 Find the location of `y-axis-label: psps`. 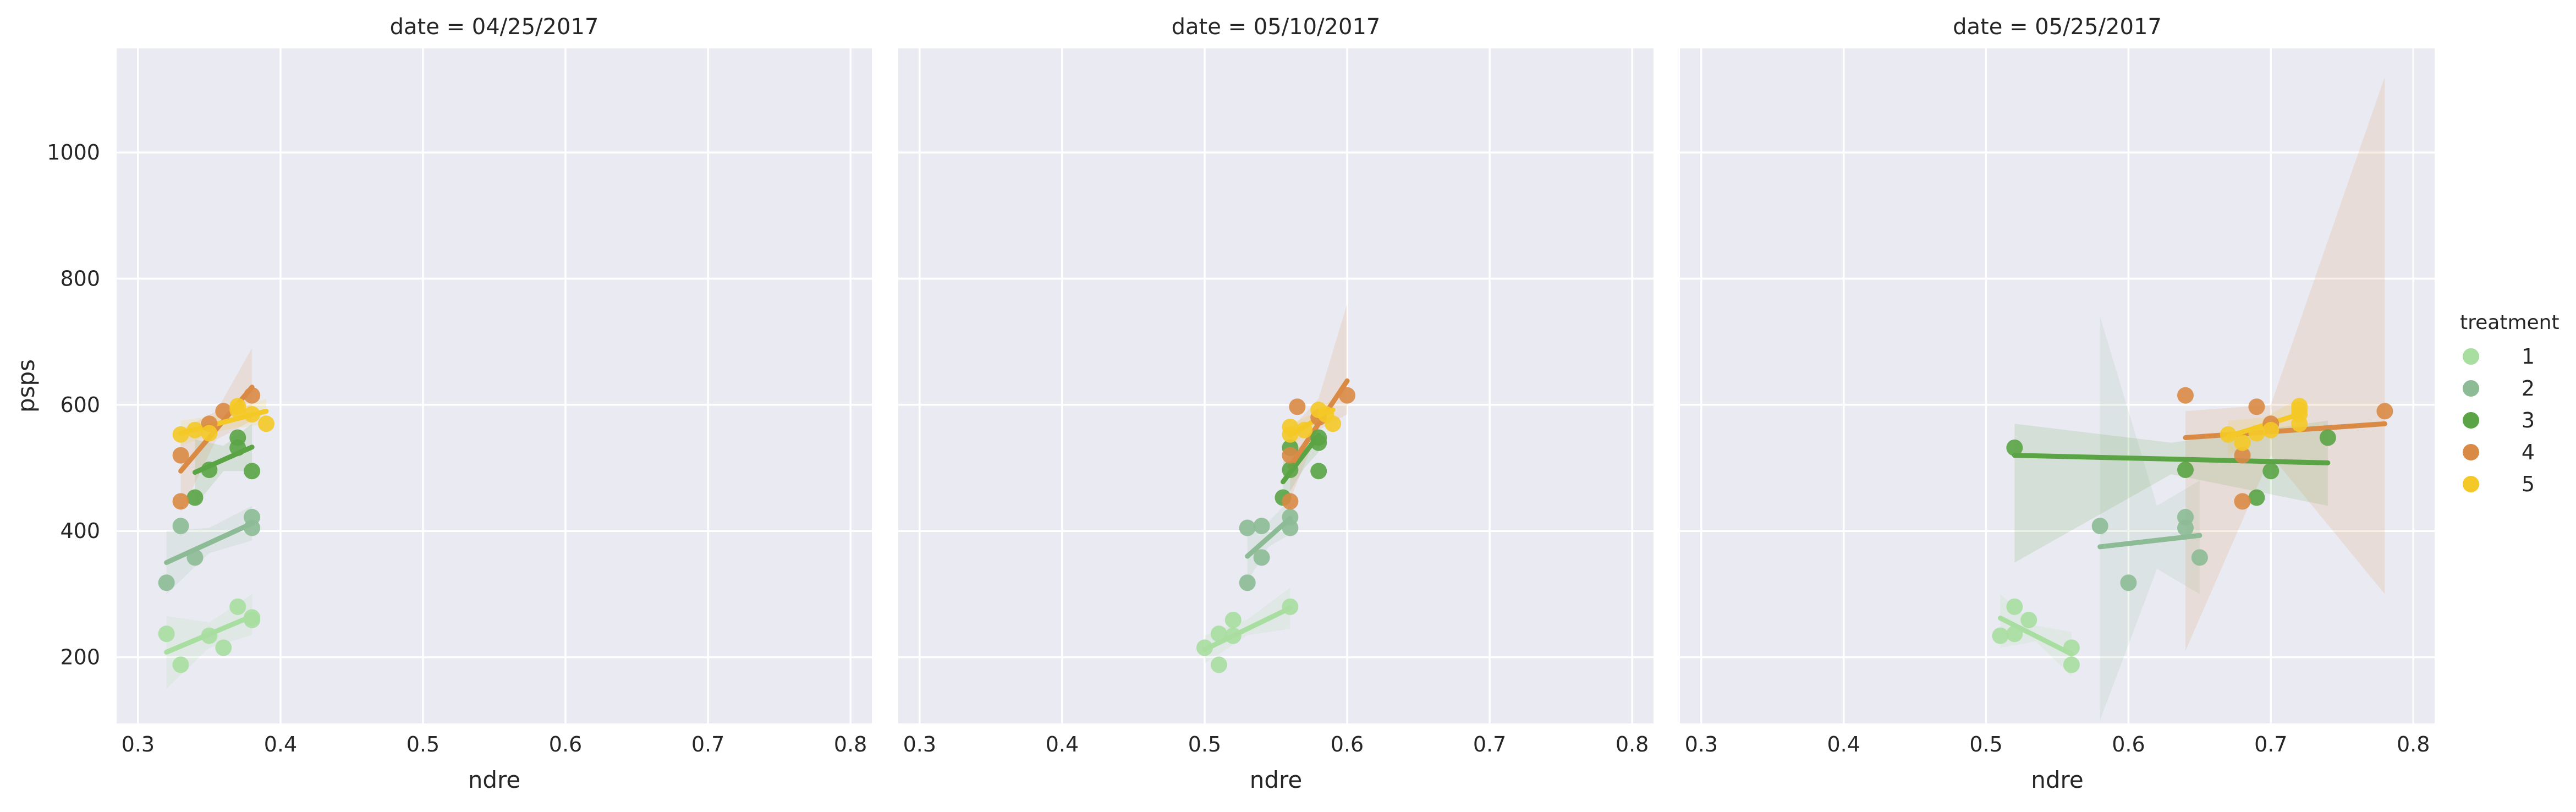

y-axis-label: psps is located at coordinates (26, 386).